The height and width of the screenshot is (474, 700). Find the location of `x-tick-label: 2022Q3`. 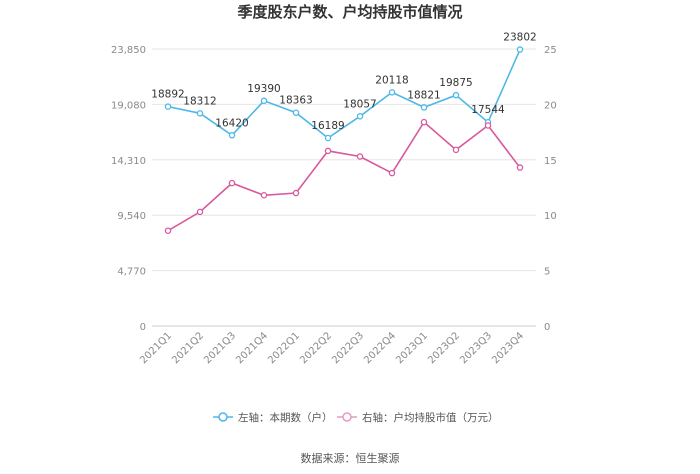

x-tick-label: 2022Q3 is located at coordinates (348, 348).